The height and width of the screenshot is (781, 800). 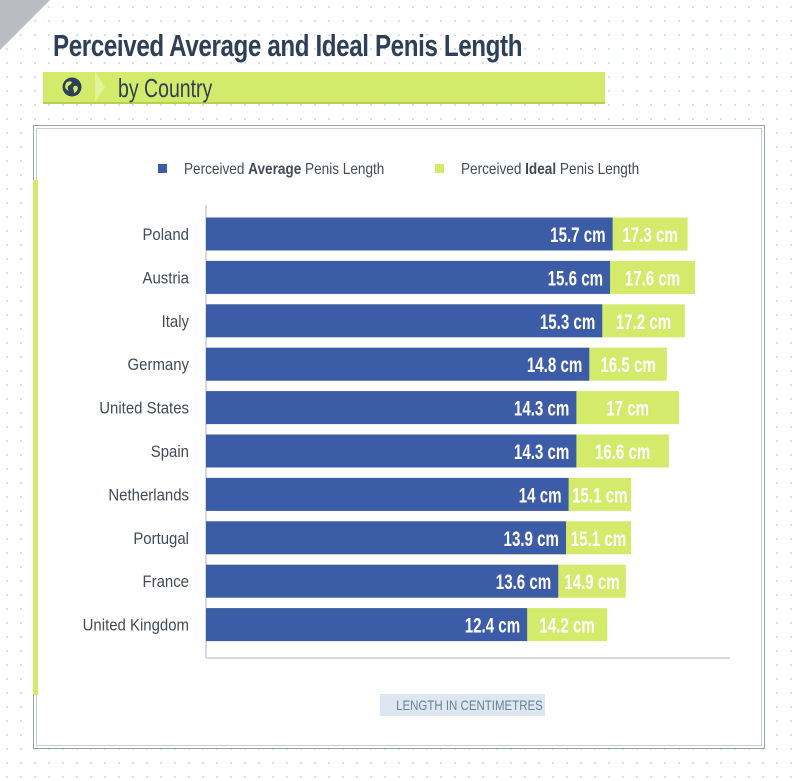 What do you see at coordinates (165, 88) in the screenshot?
I see `chart-subtitle: by Country` at bounding box center [165, 88].